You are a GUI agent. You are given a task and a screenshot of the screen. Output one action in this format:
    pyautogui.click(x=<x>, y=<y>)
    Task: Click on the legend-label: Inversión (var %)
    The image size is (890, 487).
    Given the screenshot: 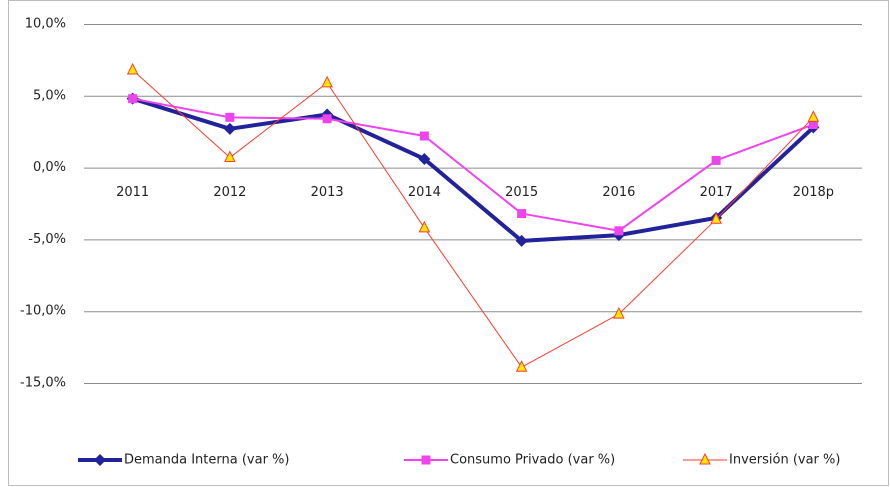 What is the action you would take?
    pyautogui.click(x=784, y=460)
    